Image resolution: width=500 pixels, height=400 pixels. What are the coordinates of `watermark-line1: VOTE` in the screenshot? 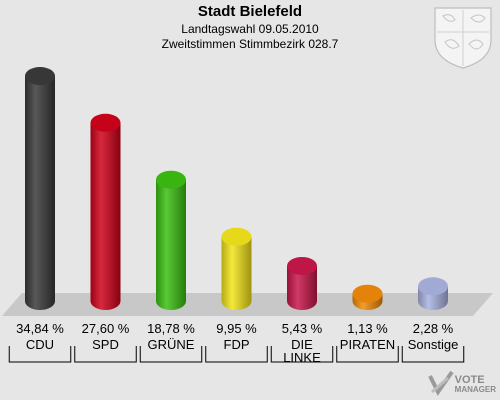 It's located at (469, 380).